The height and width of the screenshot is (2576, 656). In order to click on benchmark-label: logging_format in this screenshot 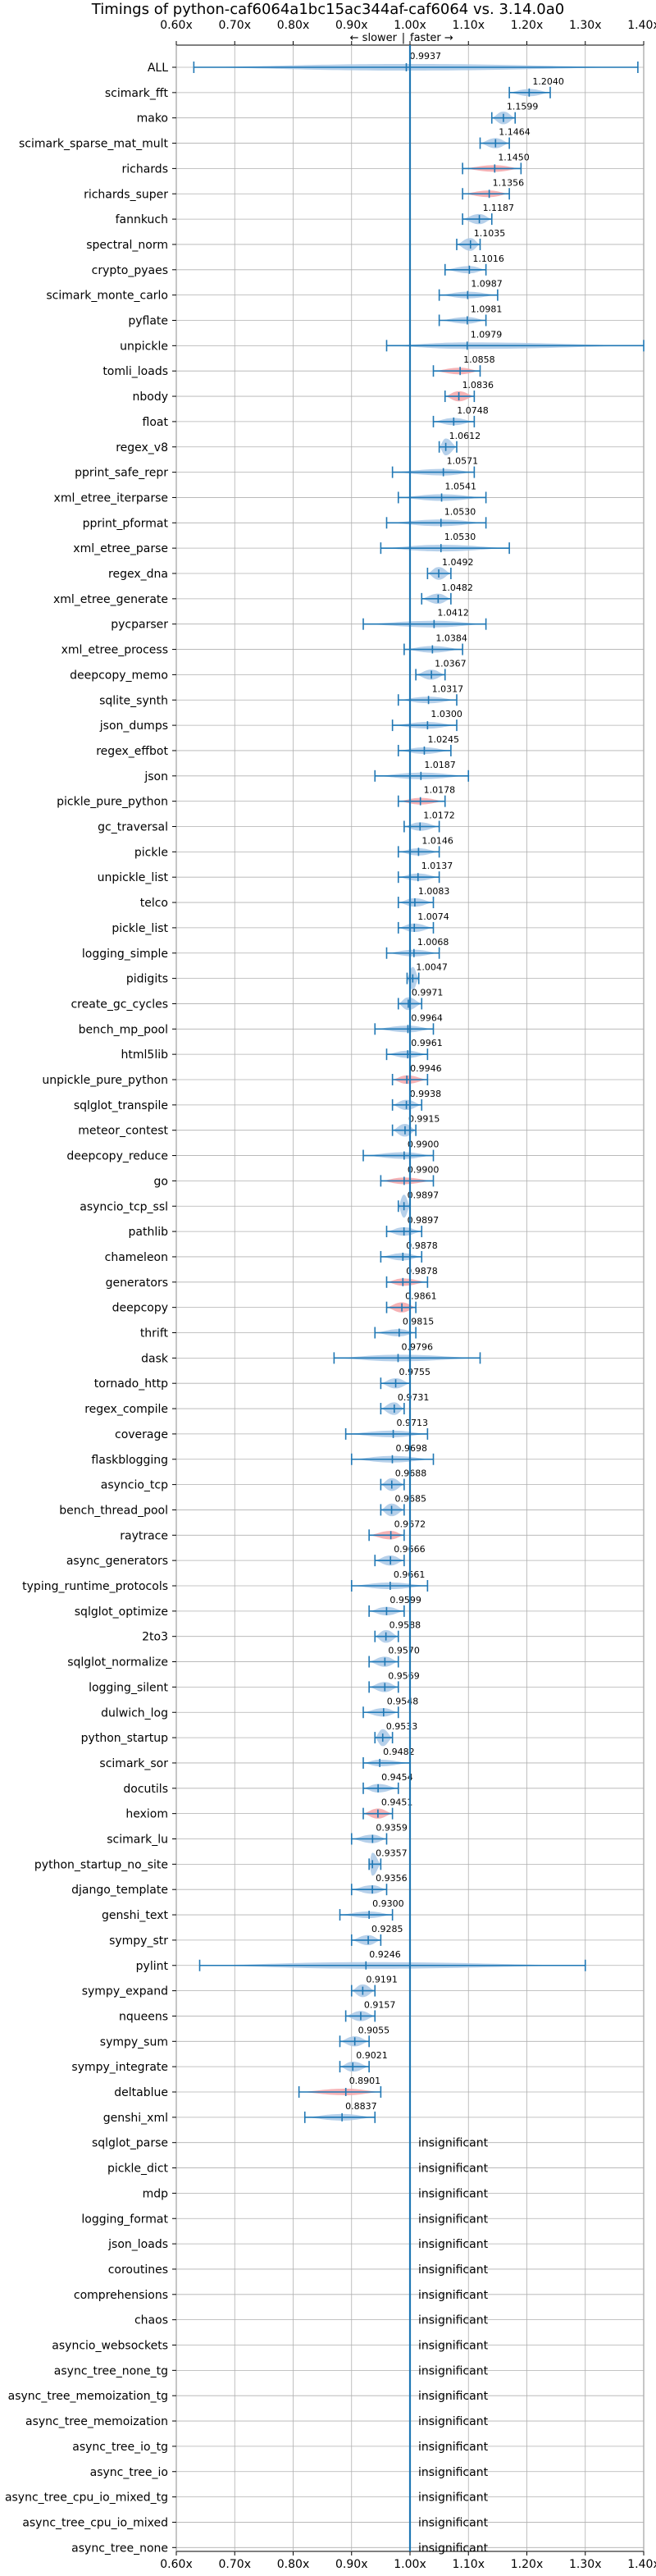, I will do `click(124, 2220)`.